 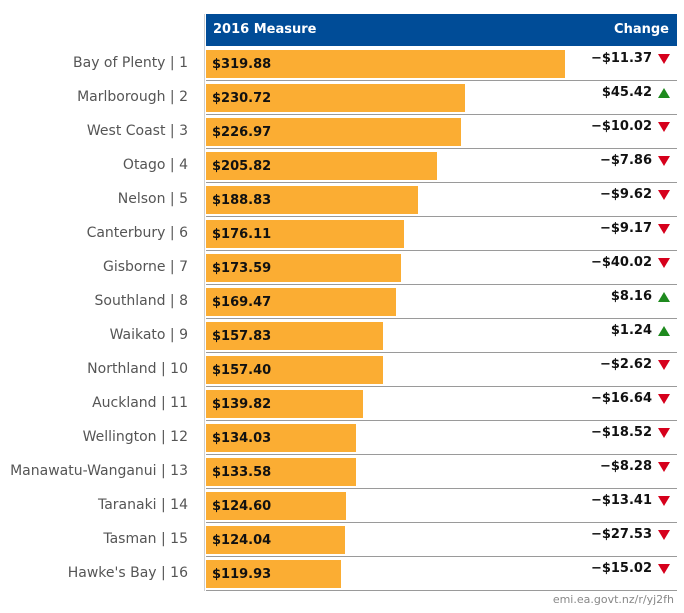 I want to click on change-value: −$9.17, so click(x=625, y=228).